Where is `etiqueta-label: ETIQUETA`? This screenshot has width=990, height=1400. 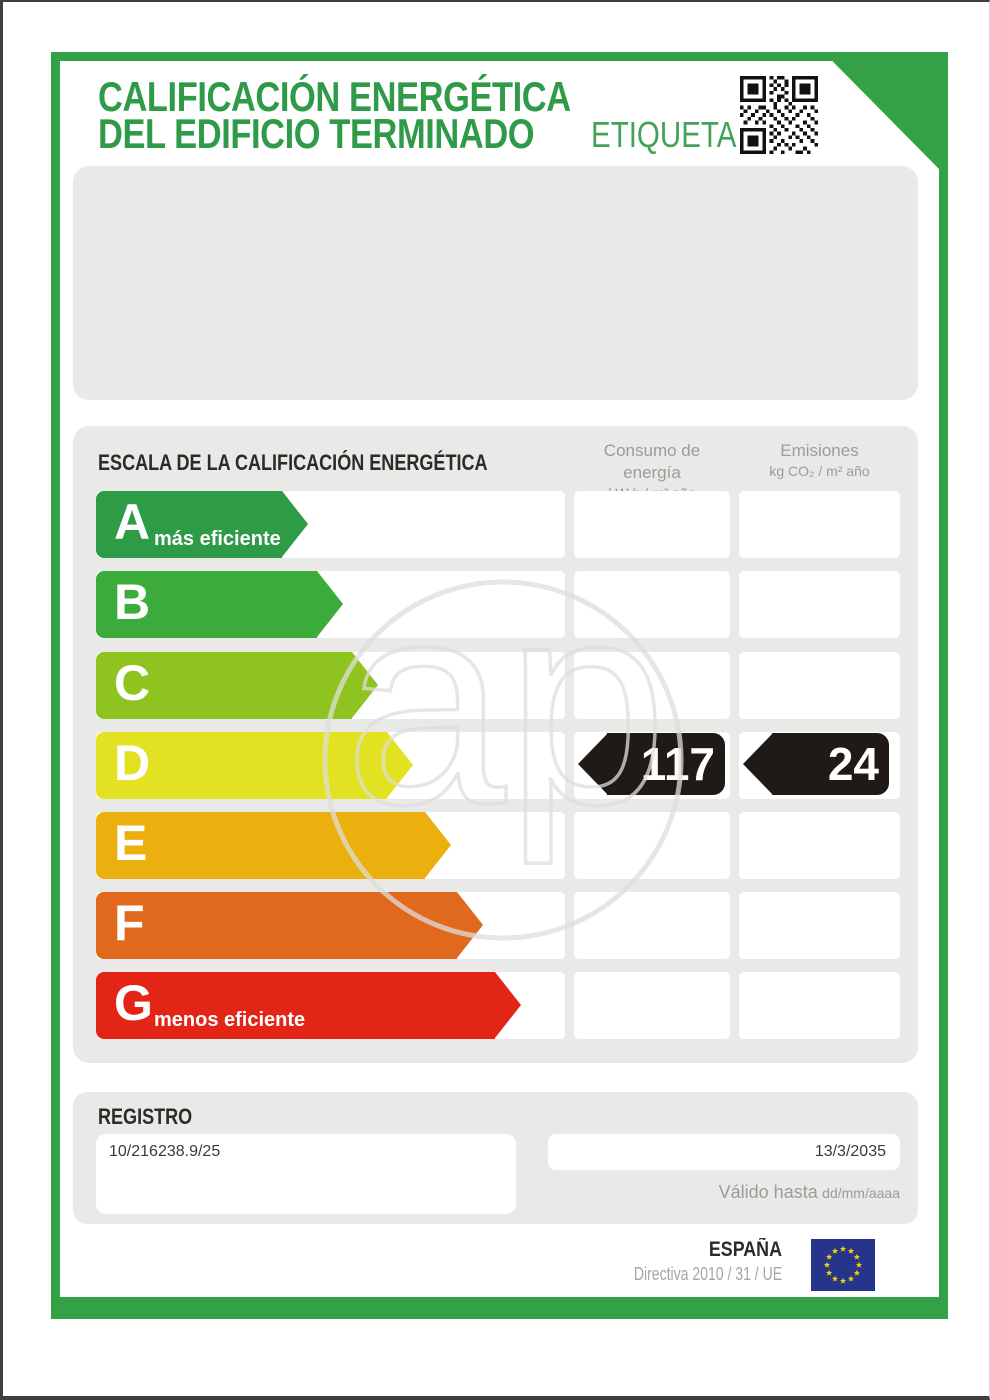 etiqueta-label: ETIQUETA is located at coordinates (664, 134).